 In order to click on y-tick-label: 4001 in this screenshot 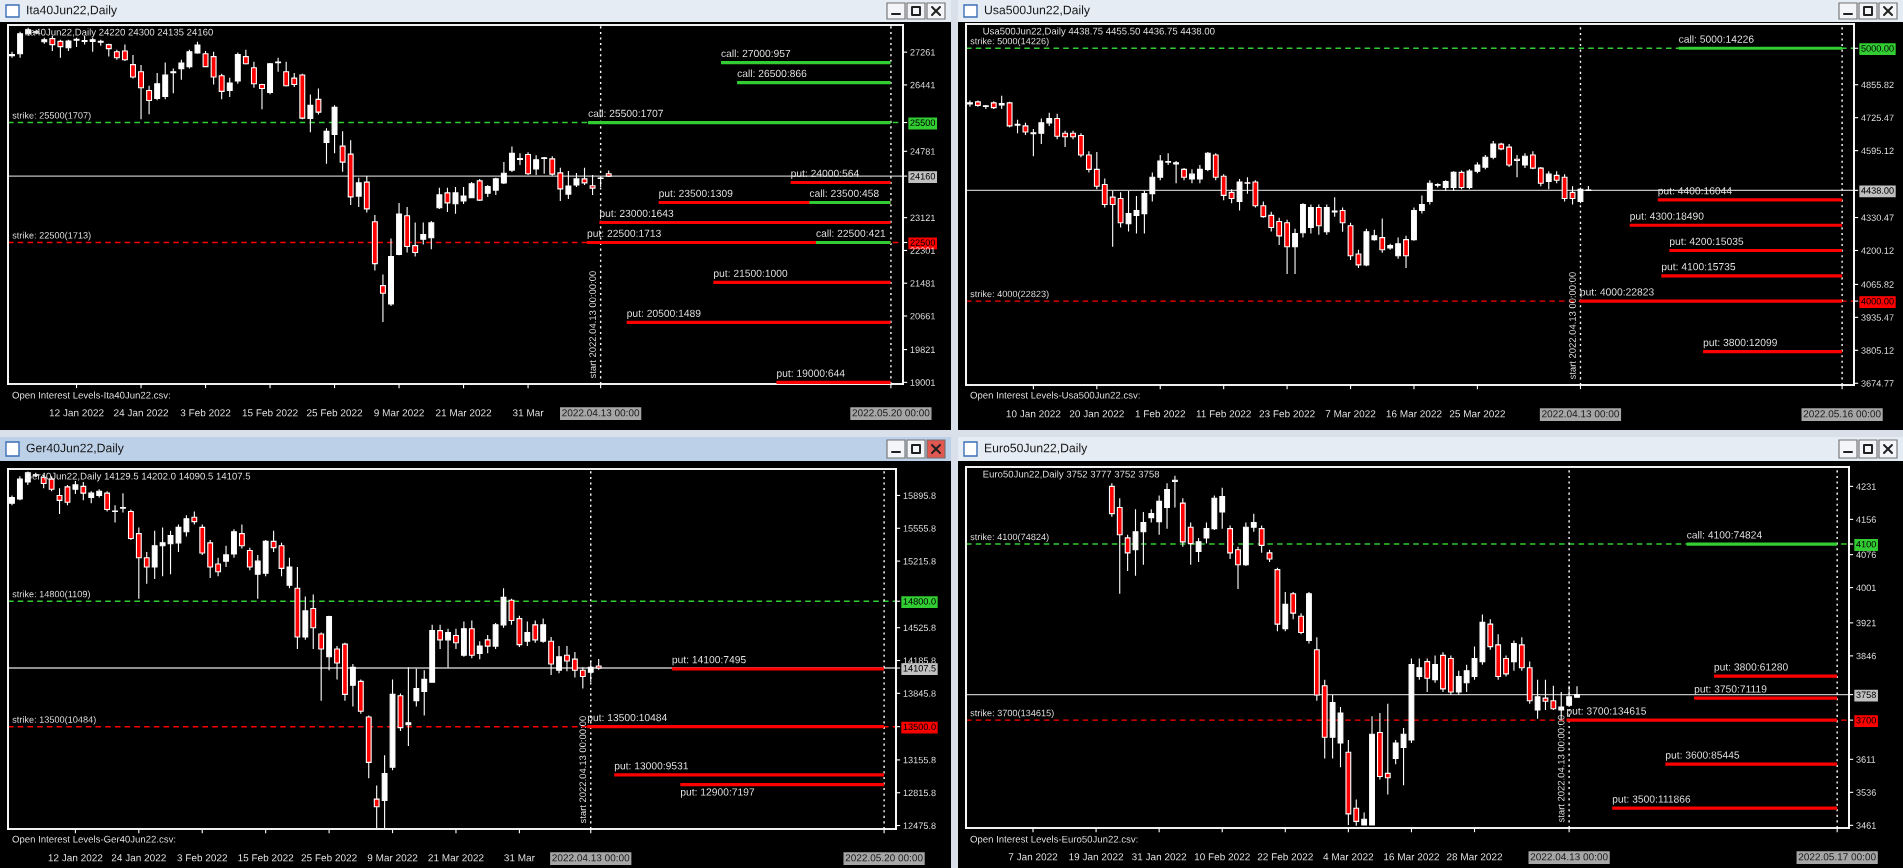, I will do `click(1866, 588)`.